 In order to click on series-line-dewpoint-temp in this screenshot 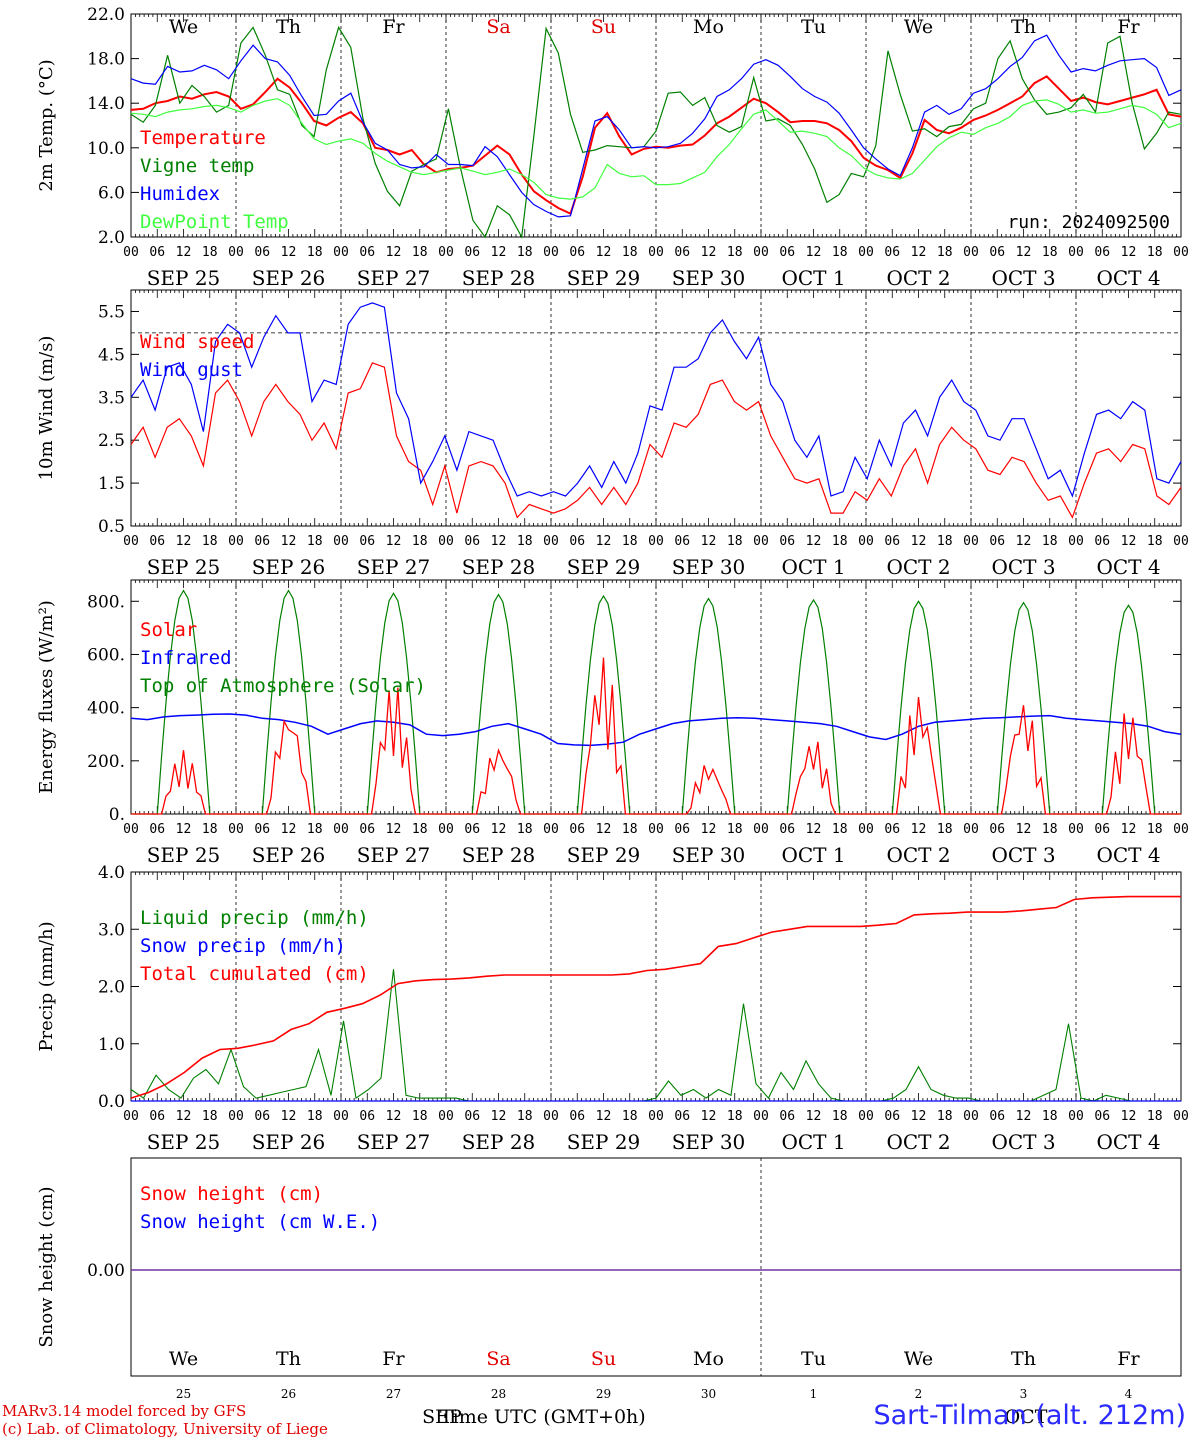, I will do `click(656, 149)`.